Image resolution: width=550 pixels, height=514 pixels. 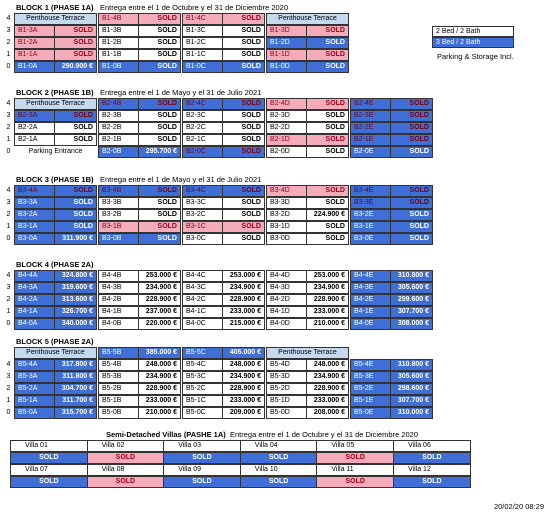 What do you see at coordinates (371, 116) in the screenshot?
I see `unit-code: B2-3E` at bounding box center [371, 116].